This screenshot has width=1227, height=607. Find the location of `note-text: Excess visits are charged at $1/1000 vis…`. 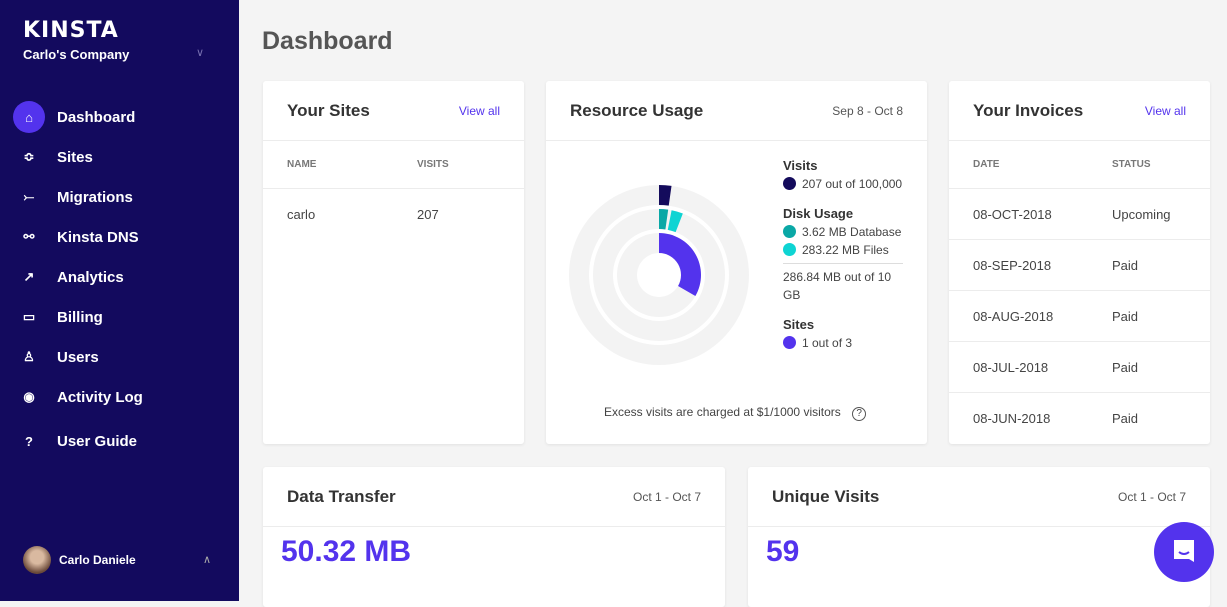

note-text: Excess visits are charged at $1/1000 vis… is located at coordinates (722, 412).